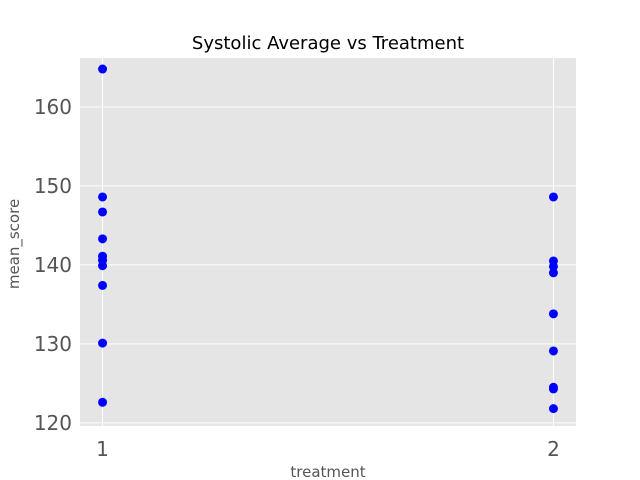  What do you see at coordinates (553, 449) in the screenshot?
I see `x-tick-label: 2` at bounding box center [553, 449].